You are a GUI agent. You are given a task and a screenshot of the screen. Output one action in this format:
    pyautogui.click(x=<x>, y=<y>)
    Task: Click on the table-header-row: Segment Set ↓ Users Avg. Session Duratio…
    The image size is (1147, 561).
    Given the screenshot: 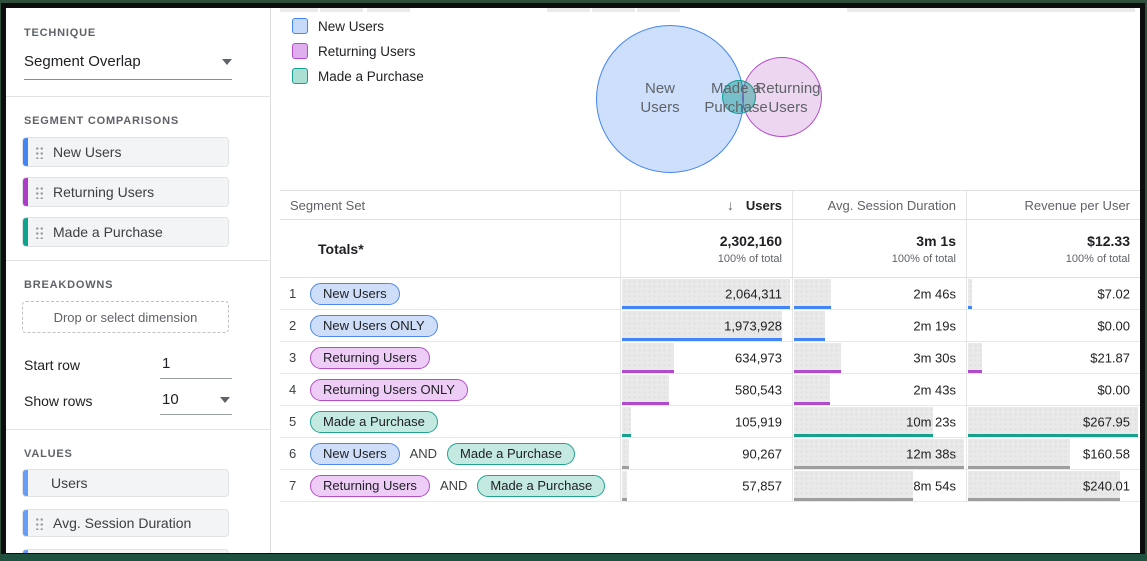 What is the action you would take?
    pyautogui.click(x=710, y=205)
    